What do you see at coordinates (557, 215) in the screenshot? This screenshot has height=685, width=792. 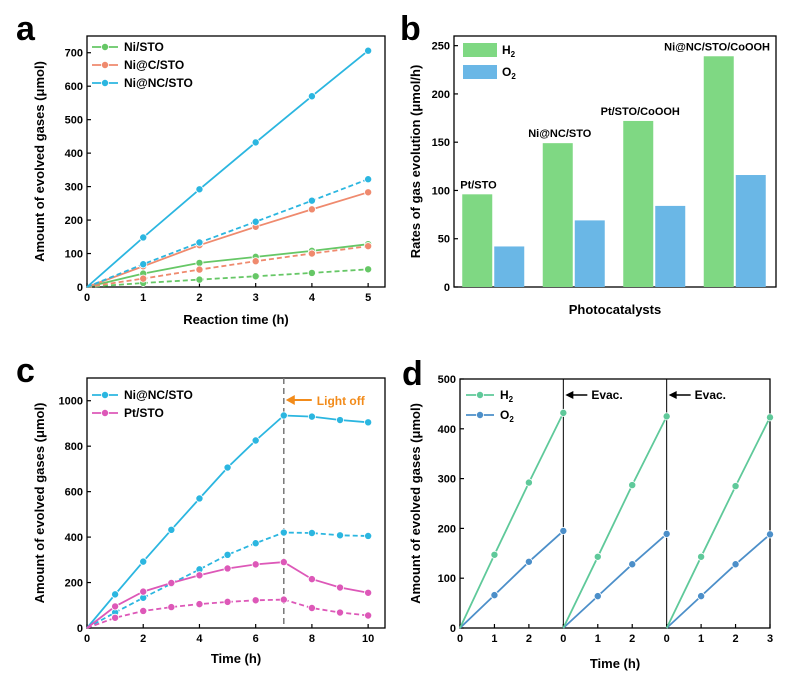 I see `b-bar-h2-ni-nc-sto` at bounding box center [557, 215].